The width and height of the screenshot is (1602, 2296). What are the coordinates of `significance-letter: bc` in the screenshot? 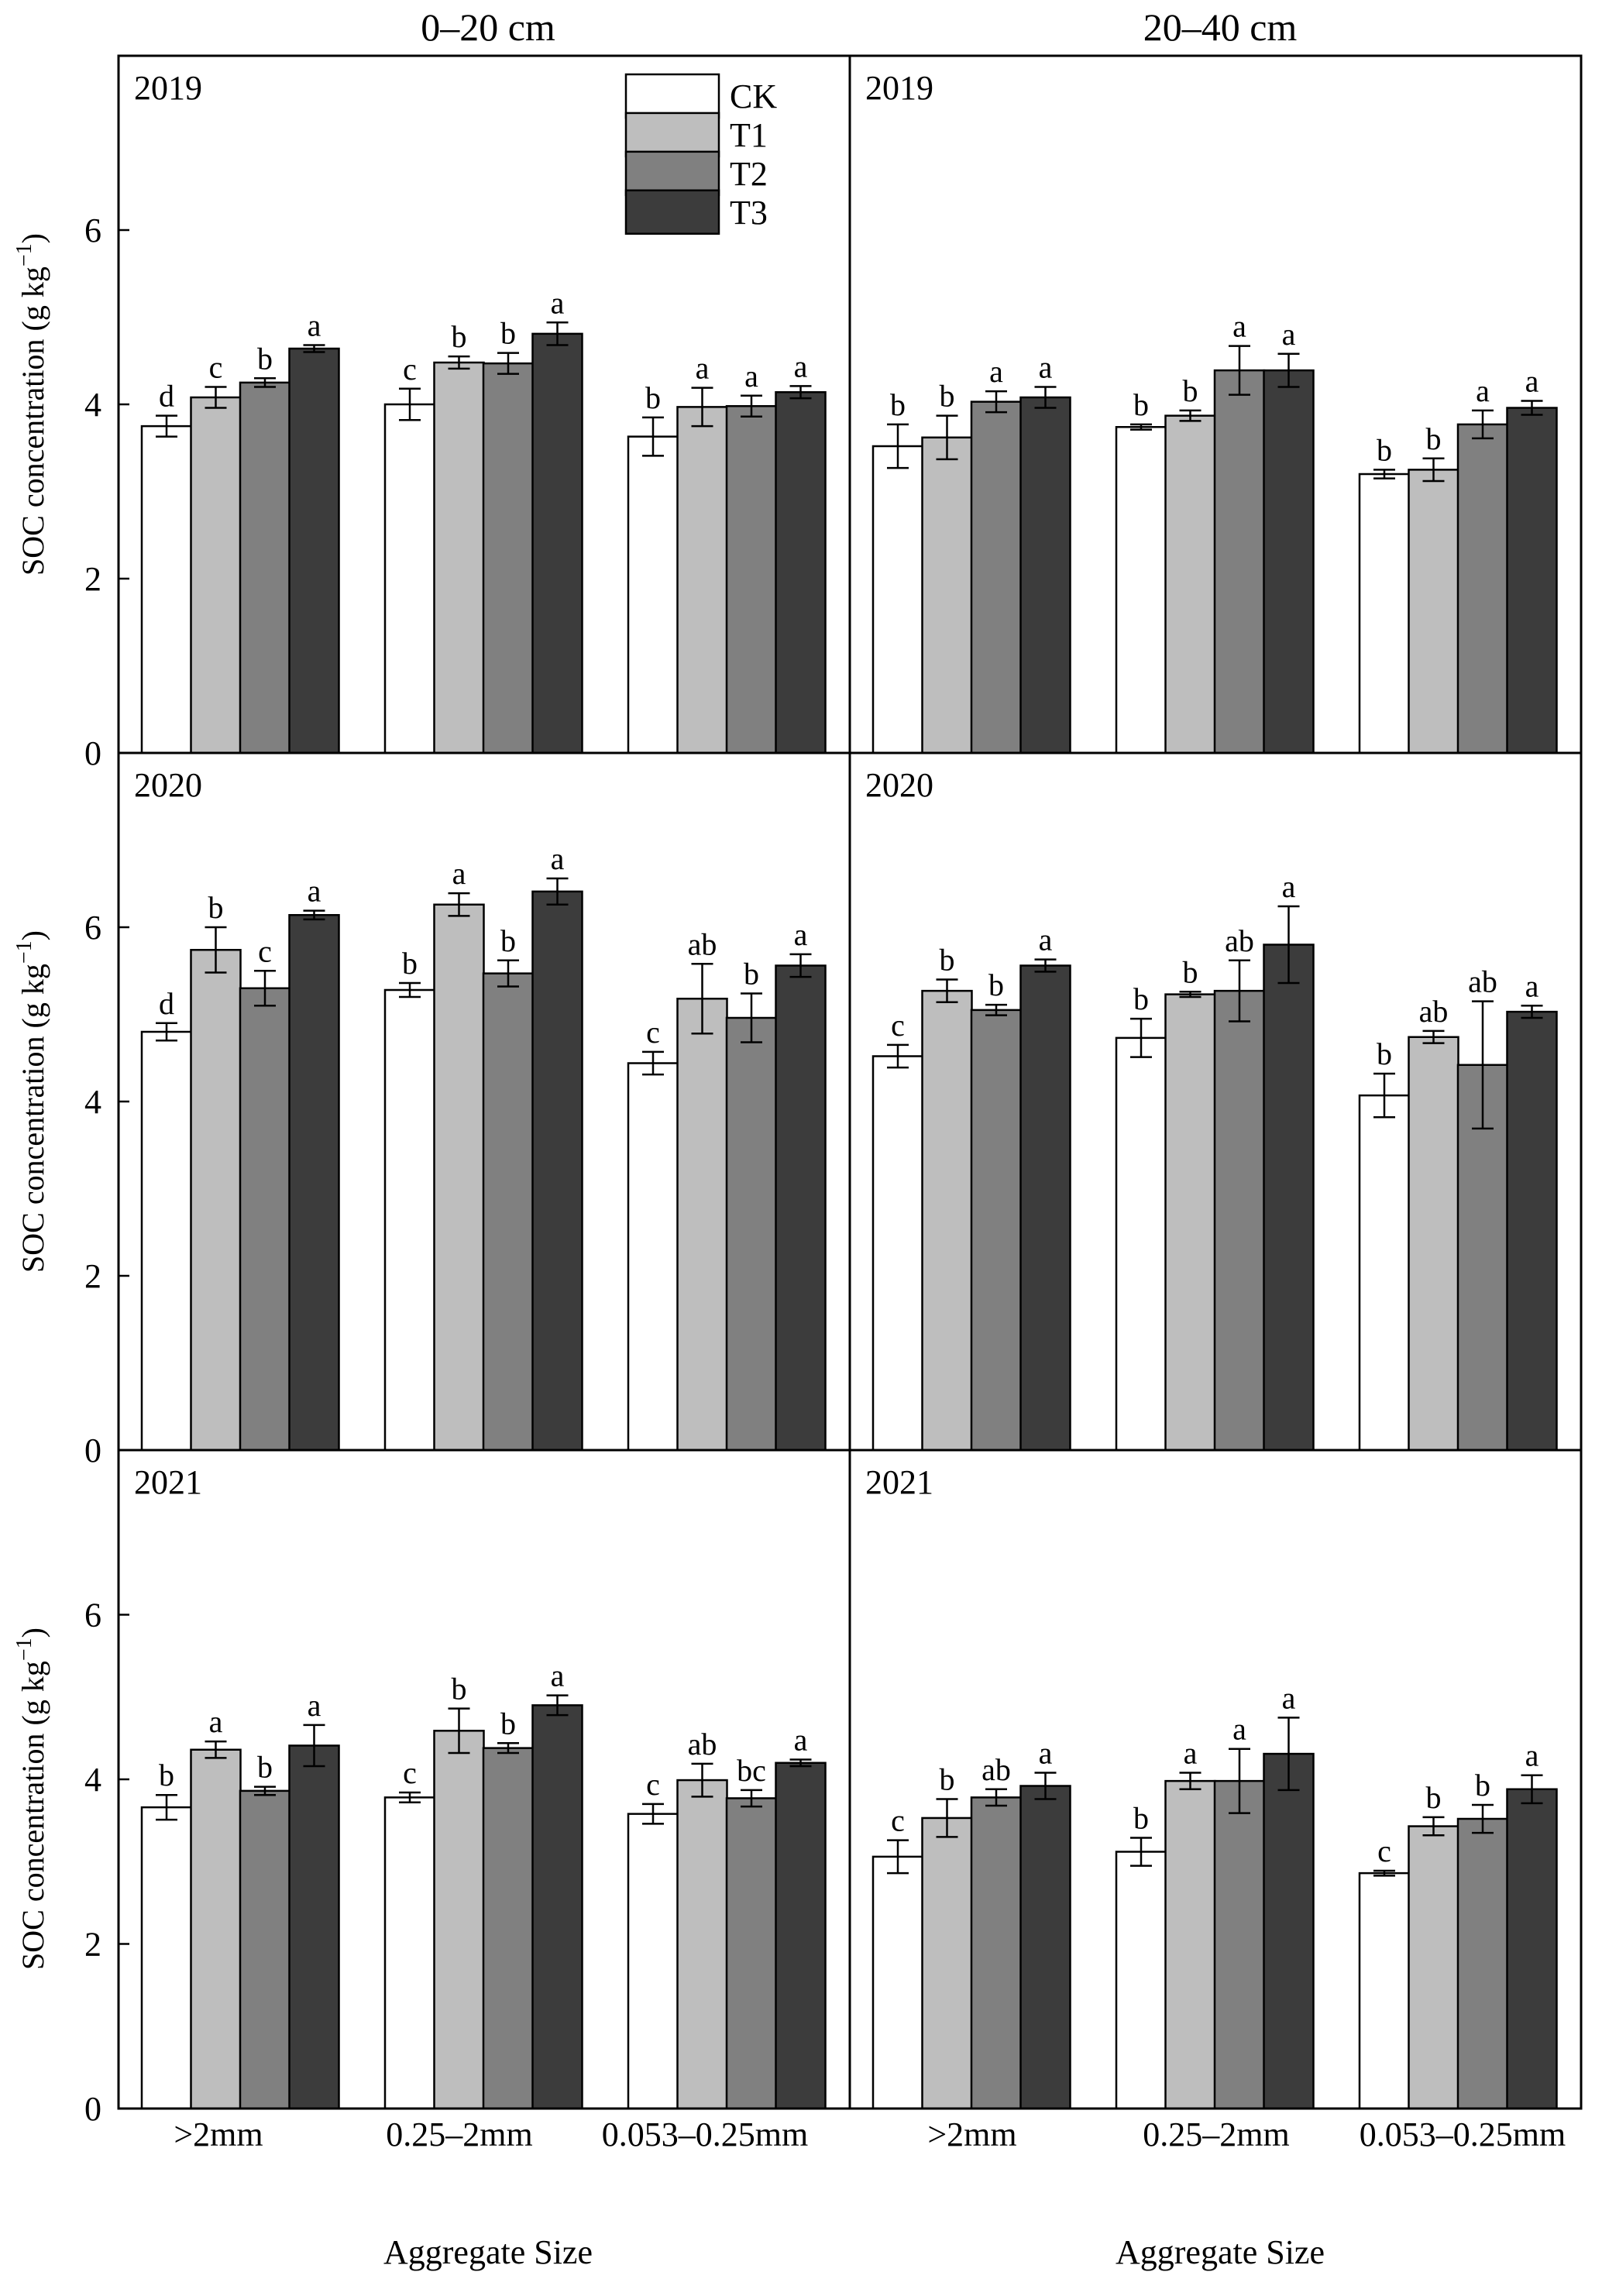 It's located at (752, 1770).